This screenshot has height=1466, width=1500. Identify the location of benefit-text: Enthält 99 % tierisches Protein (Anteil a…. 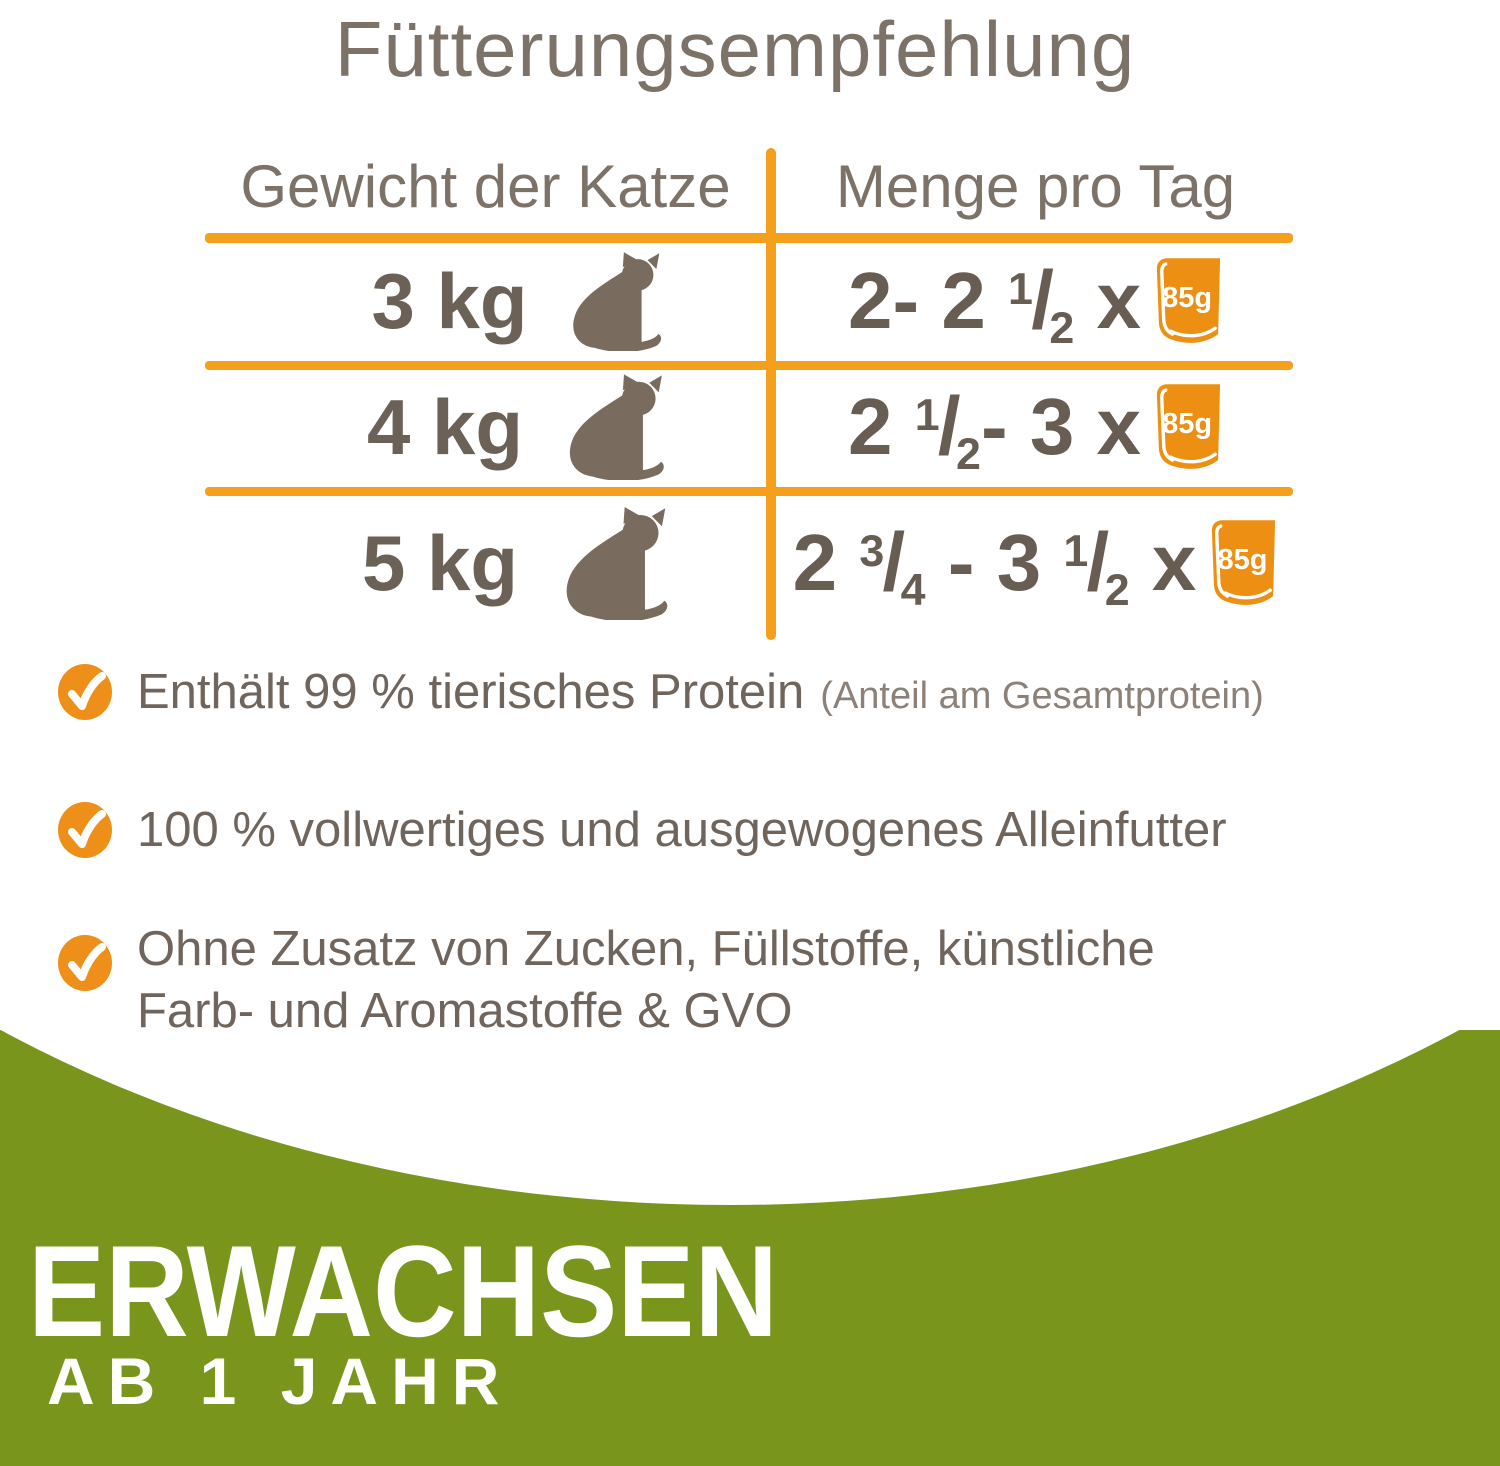
(700, 692).